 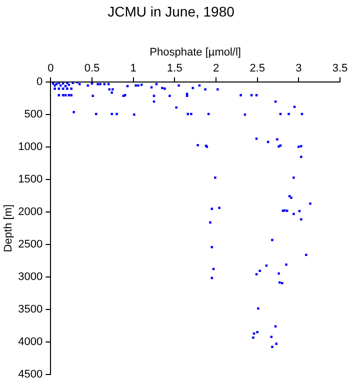 I want to click on y-axis-title: Depth [m], so click(x=8, y=228).